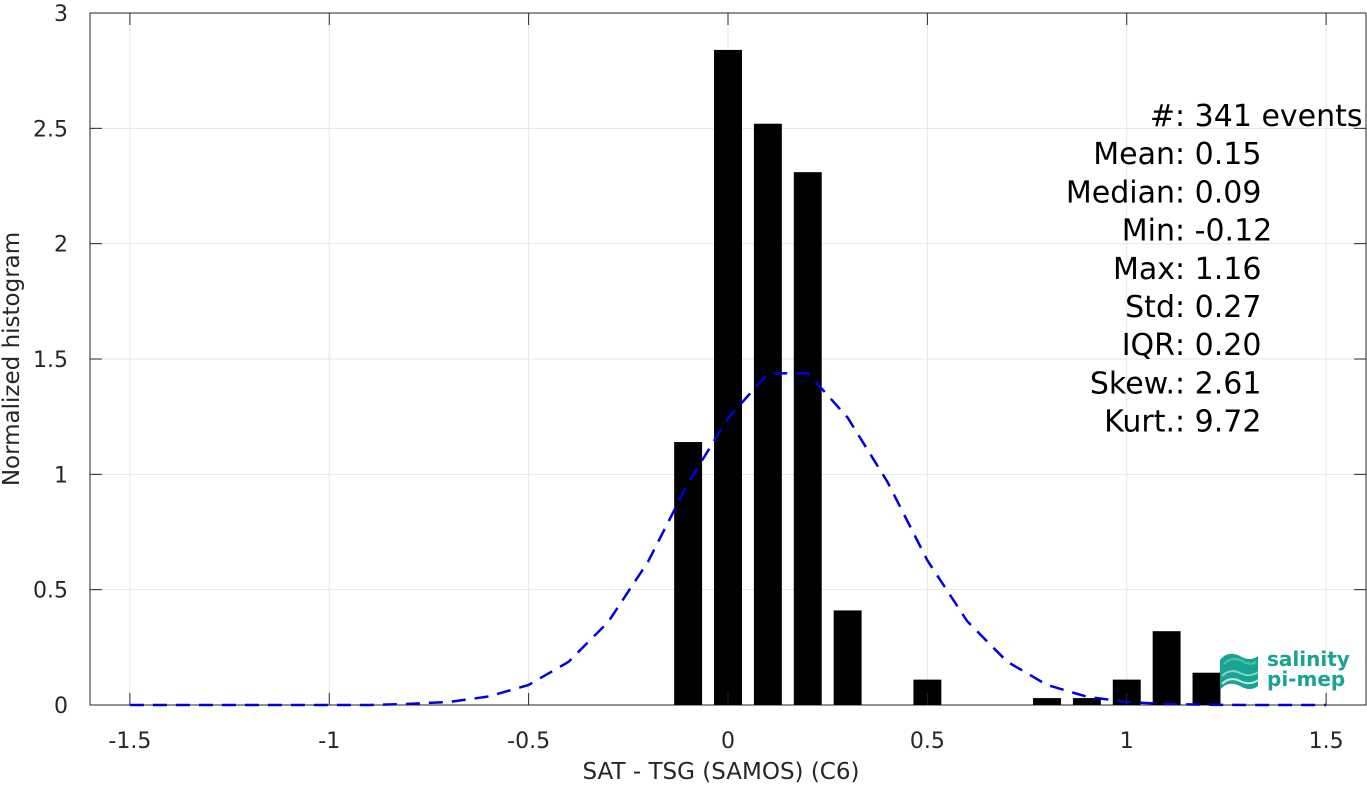  I want to click on x-tick-label: 1.5, so click(1326, 741).